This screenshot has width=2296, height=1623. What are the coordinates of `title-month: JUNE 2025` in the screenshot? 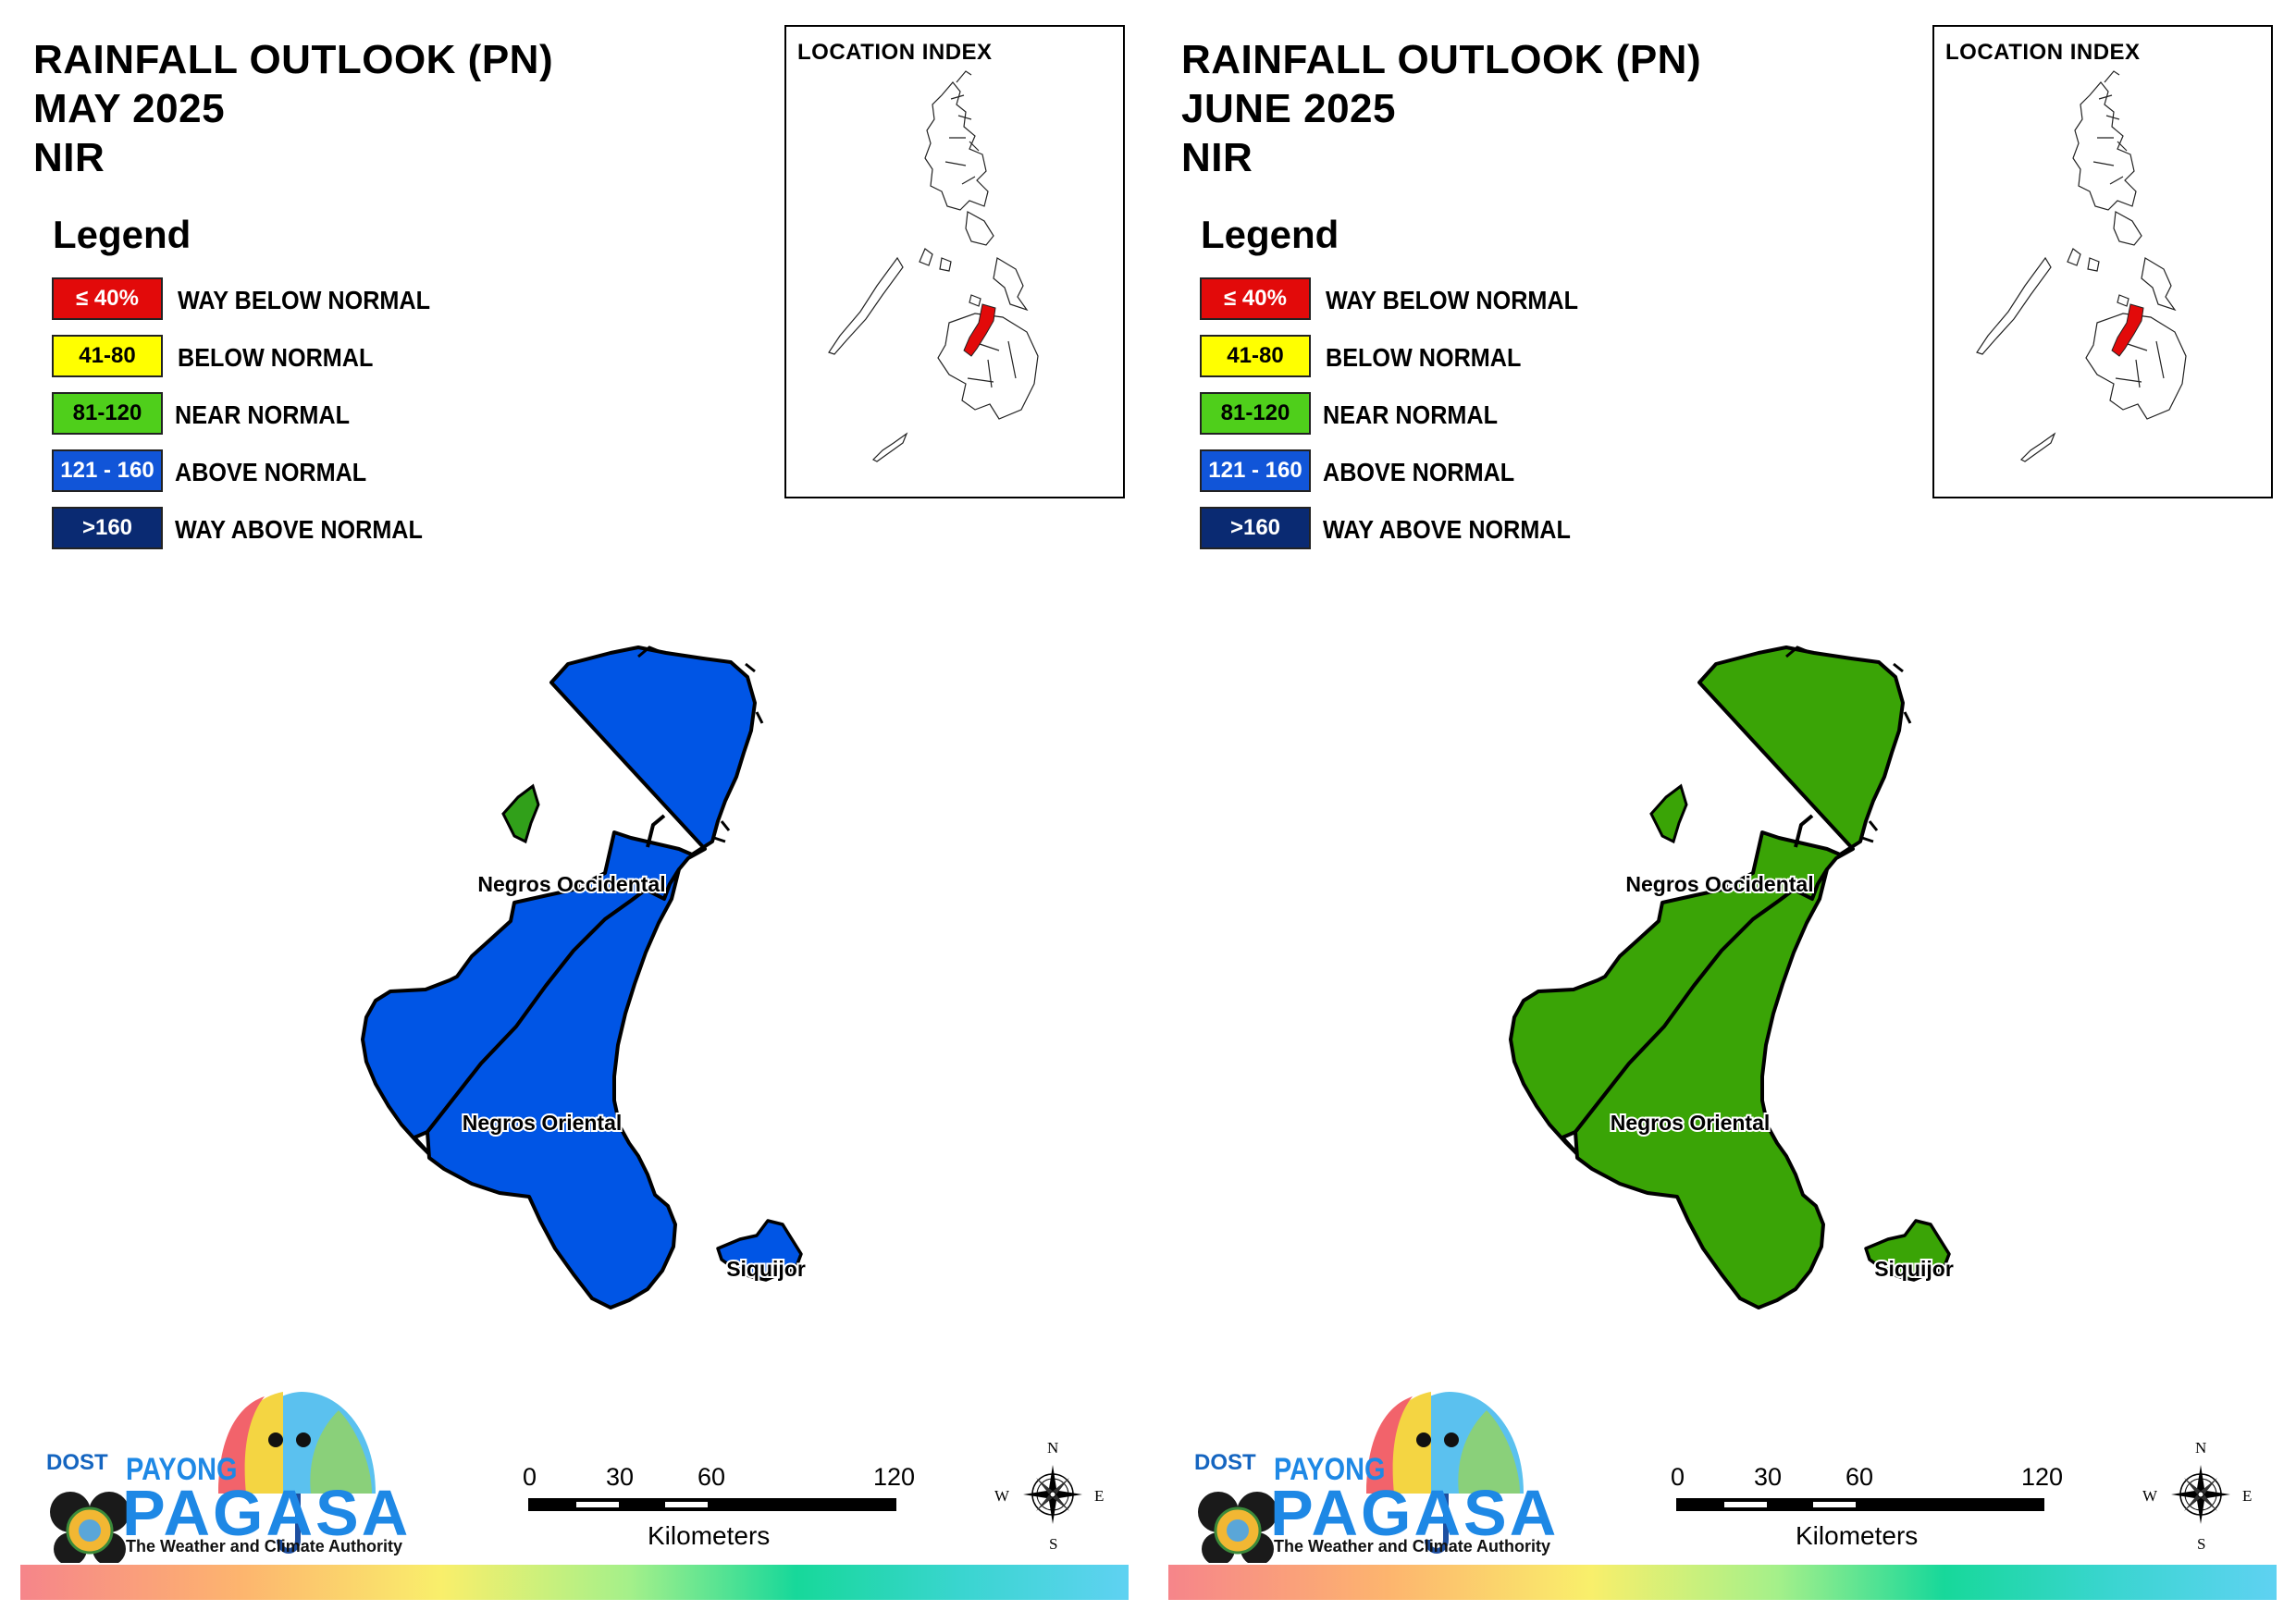 It's located at (1288, 108).